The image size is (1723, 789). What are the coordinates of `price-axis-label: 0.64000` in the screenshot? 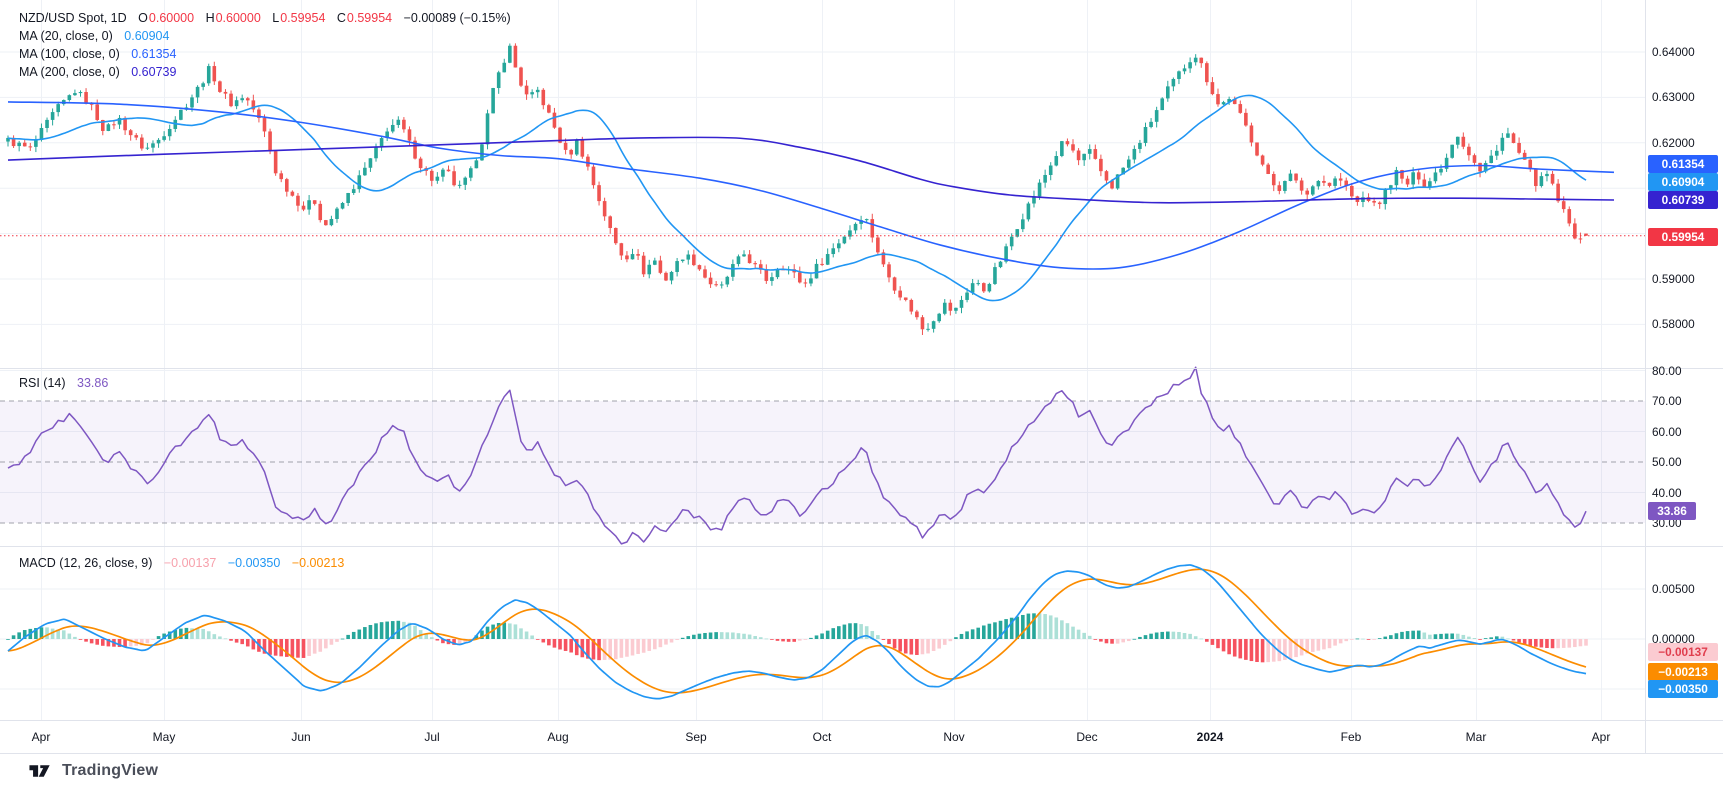 It's located at (1673, 52).